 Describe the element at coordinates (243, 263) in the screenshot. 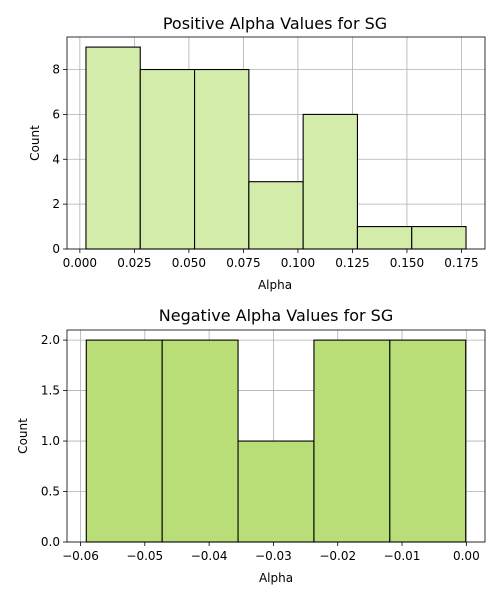

I see `x-tick-label: 0.075` at that location.